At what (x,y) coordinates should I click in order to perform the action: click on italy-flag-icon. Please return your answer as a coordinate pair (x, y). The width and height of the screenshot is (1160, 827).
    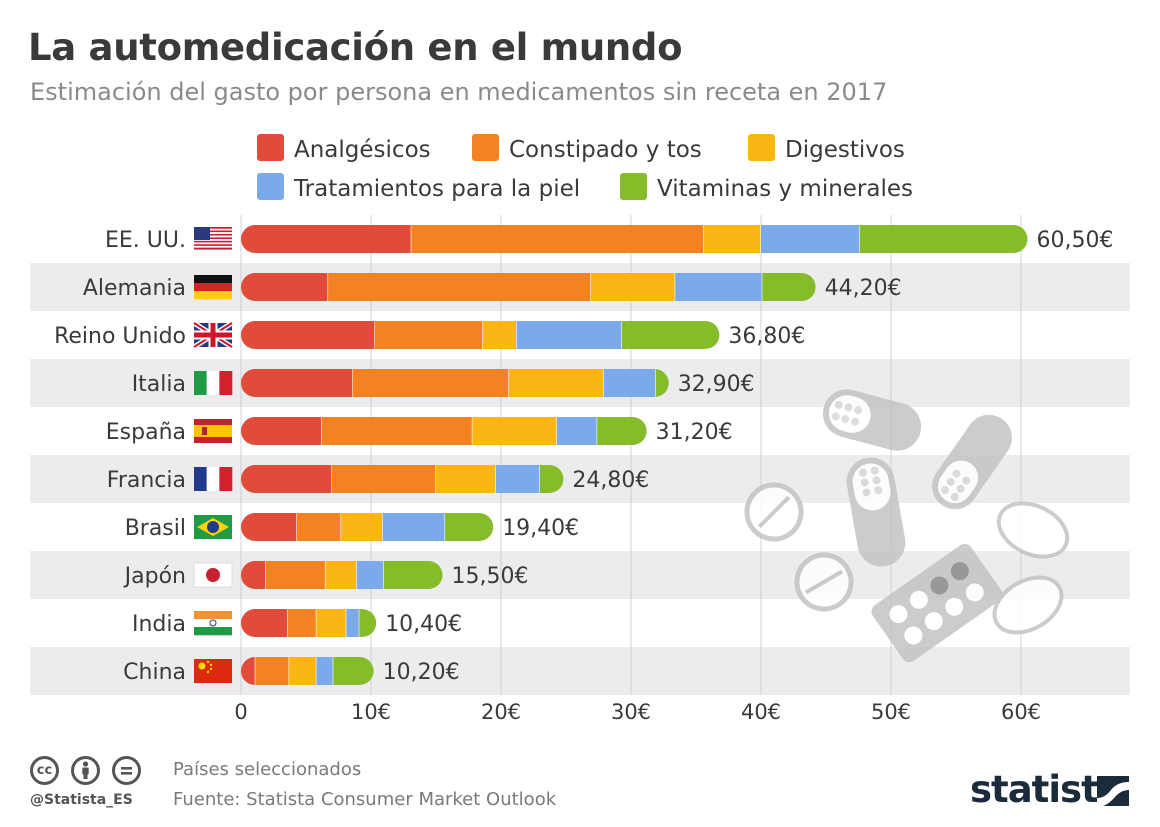
    Looking at the image, I should click on (213, 383).